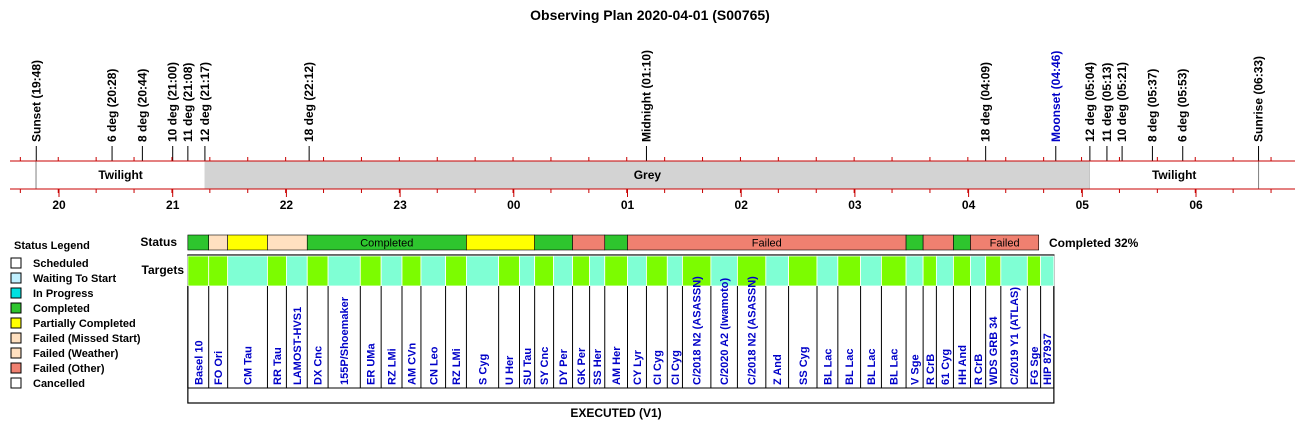 This screenshot has height=433, width=1300. What do you see at coordinates (676, 367) in the screenshot?
I see `target-name: CI Cyg` at bounding box center [676, 367].